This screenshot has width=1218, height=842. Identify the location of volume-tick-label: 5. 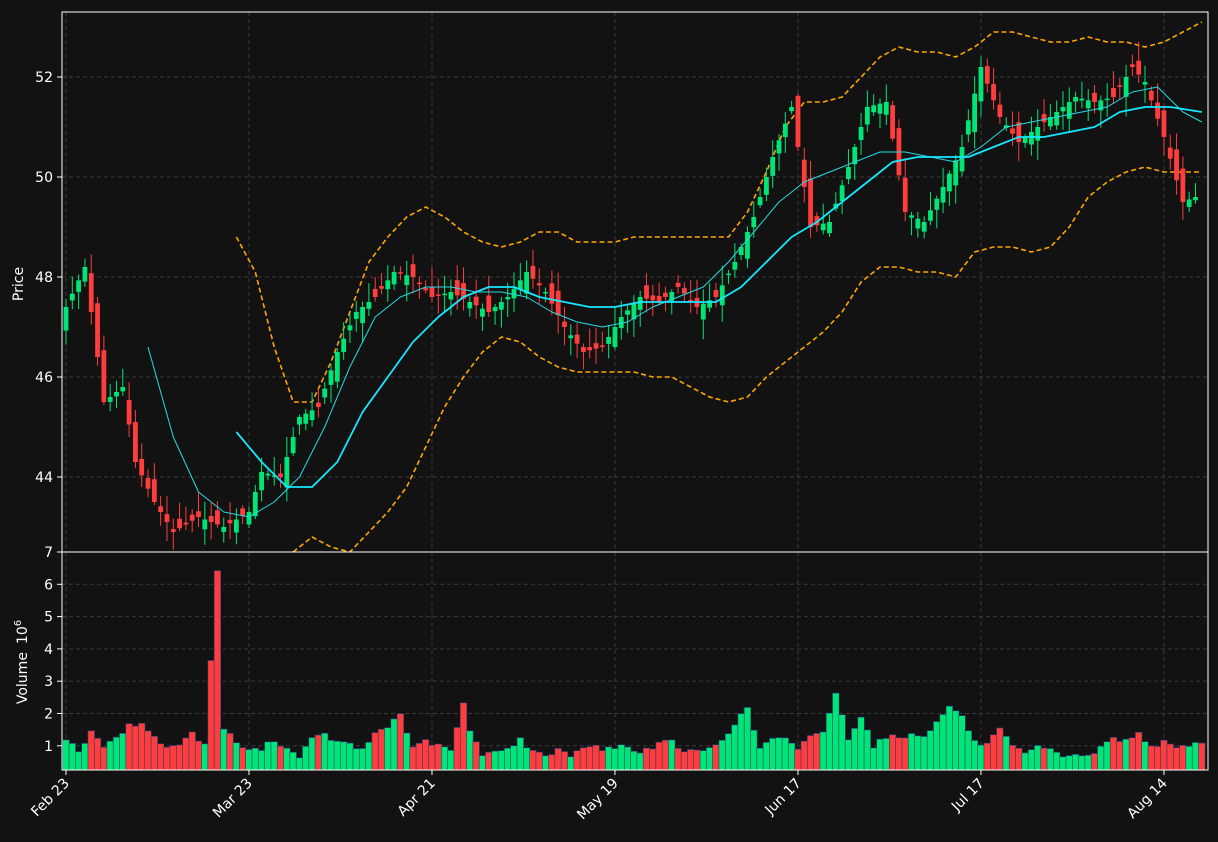
(48, 618).